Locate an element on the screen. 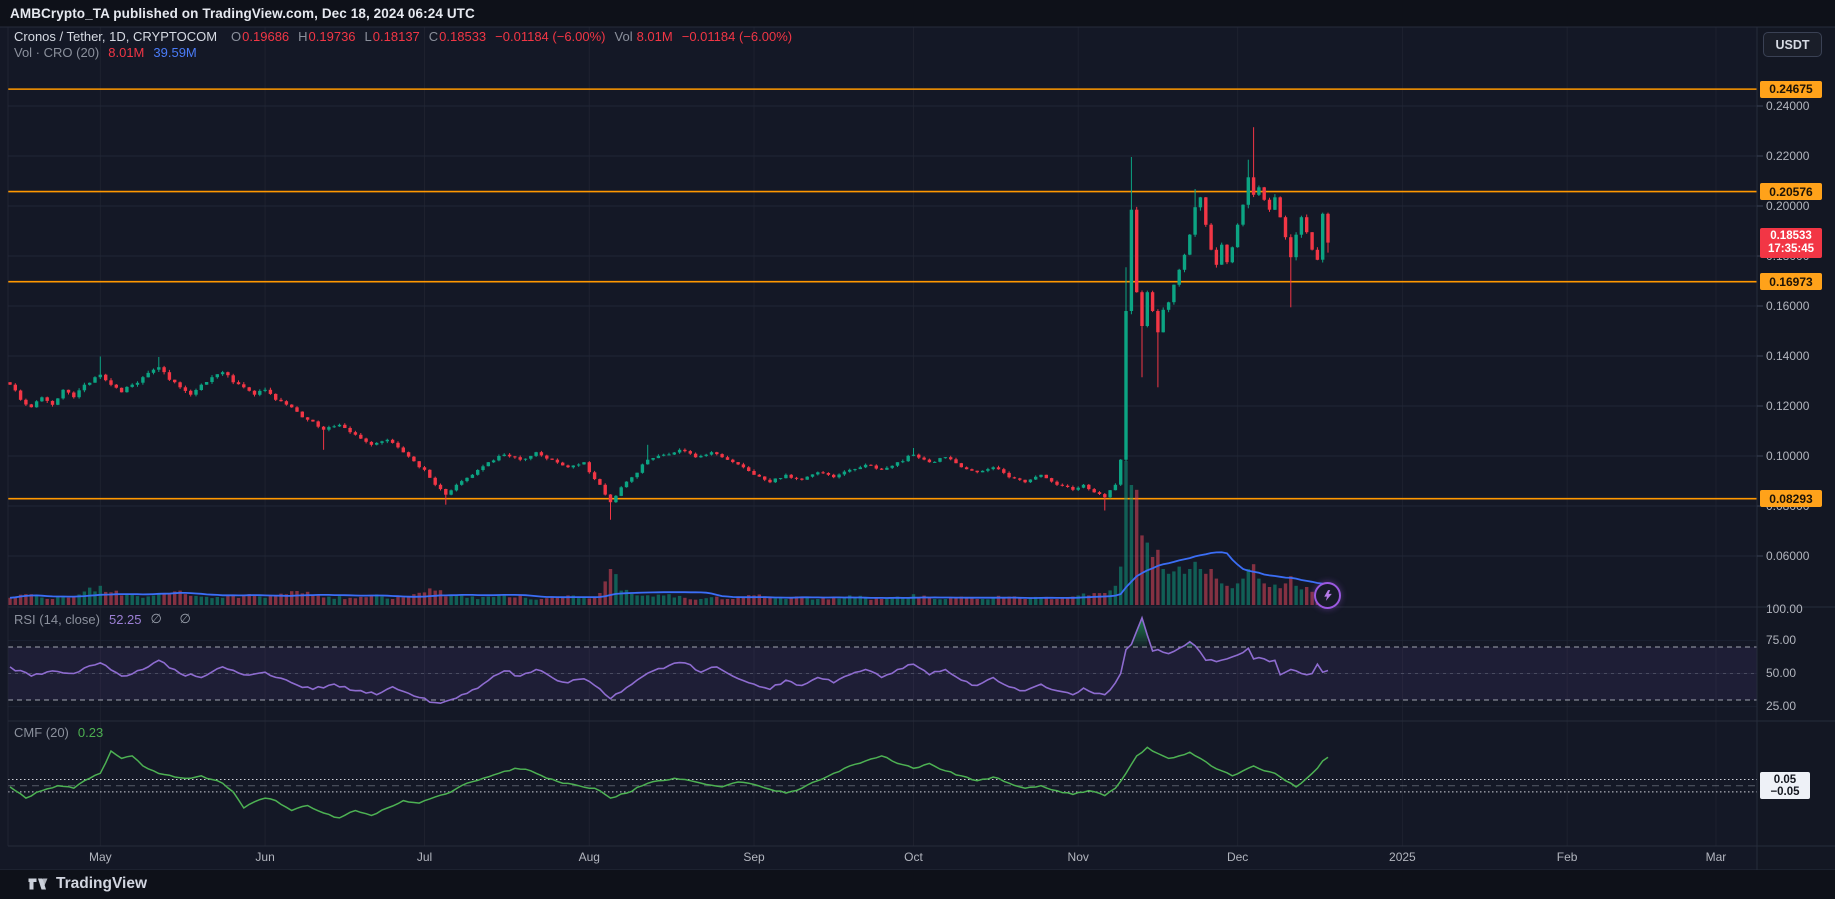 The height and width of the screenshot is (899, 1835). cmf-level-label: −0.05 is located at coordinates (1785, 792).